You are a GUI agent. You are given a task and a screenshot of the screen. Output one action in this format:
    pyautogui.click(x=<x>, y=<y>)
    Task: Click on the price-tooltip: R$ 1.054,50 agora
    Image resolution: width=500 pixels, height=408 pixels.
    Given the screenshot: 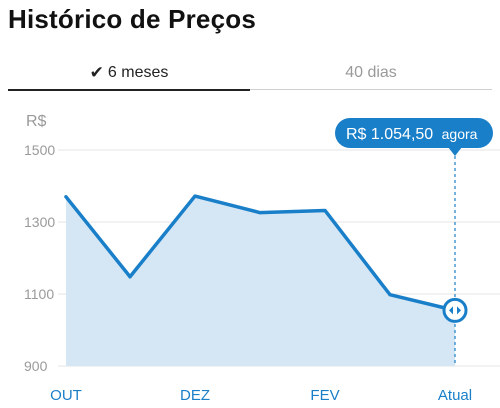 What is the action you would take?
    pyautogui.click(x=414, y=137)
    